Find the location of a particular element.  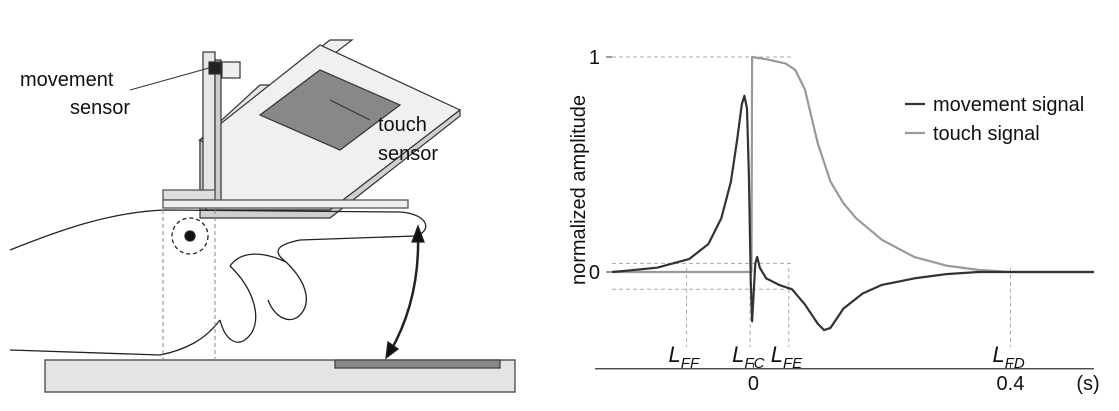

annotation: LFF is located at coordinates (684, 357).